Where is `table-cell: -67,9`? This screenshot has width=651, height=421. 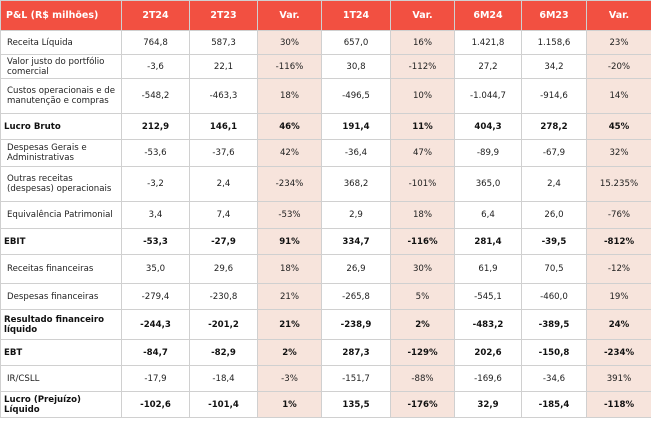 table-cell: -67,9 is located at coordinates (554, 153).